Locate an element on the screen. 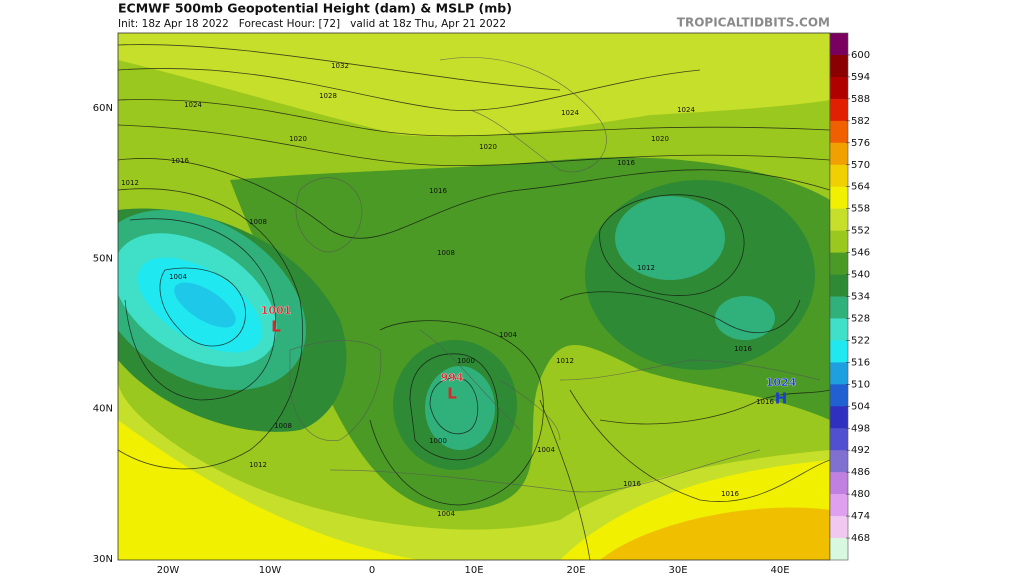 The image size is (1024, 576). pressure-center-value: 994 is located at coordinates (452, 377).